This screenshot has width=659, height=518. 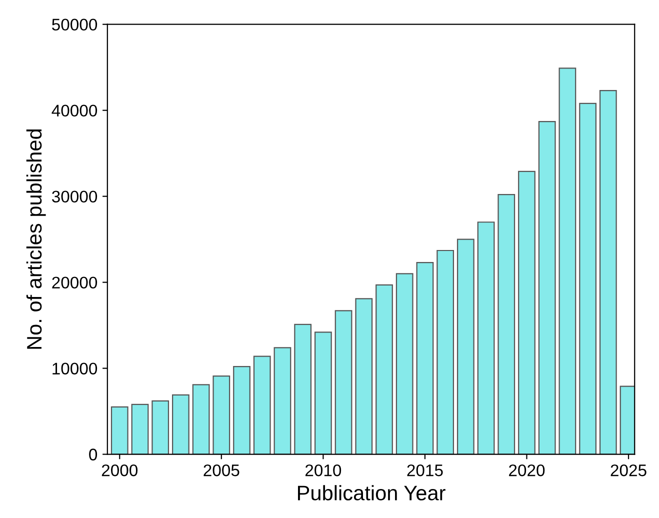 What do you see at coordinates (75, 24) in the screenshot?
I see `y-tick-label: 50000` at bounding box center [75, 24].